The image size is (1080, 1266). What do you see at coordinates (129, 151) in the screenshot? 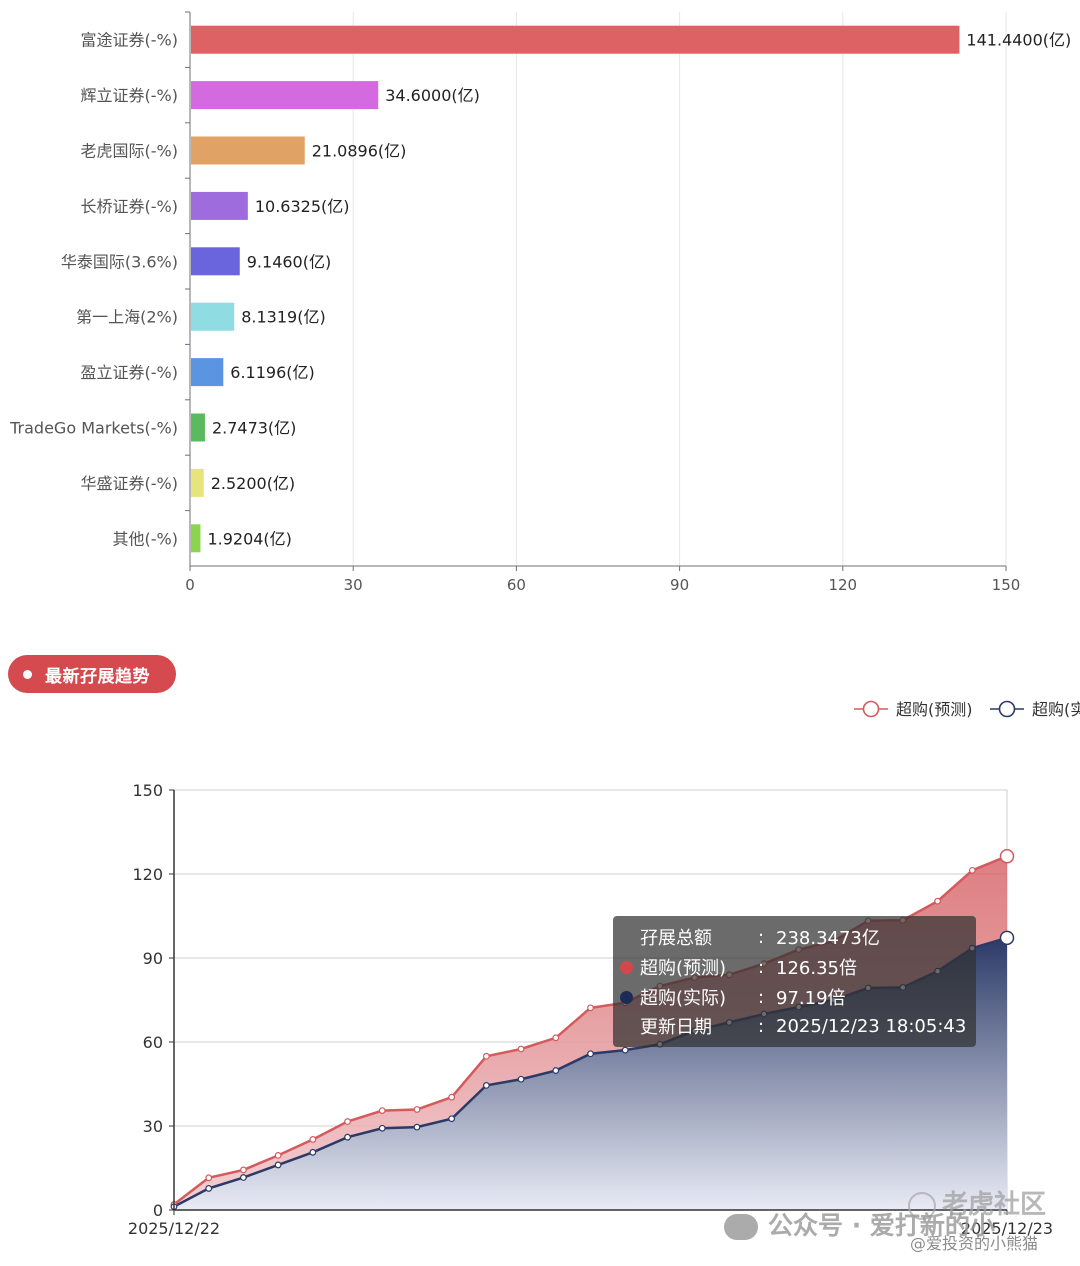
I see `category-label: 老虎国际(-%)` at bounding box center [129, 151].